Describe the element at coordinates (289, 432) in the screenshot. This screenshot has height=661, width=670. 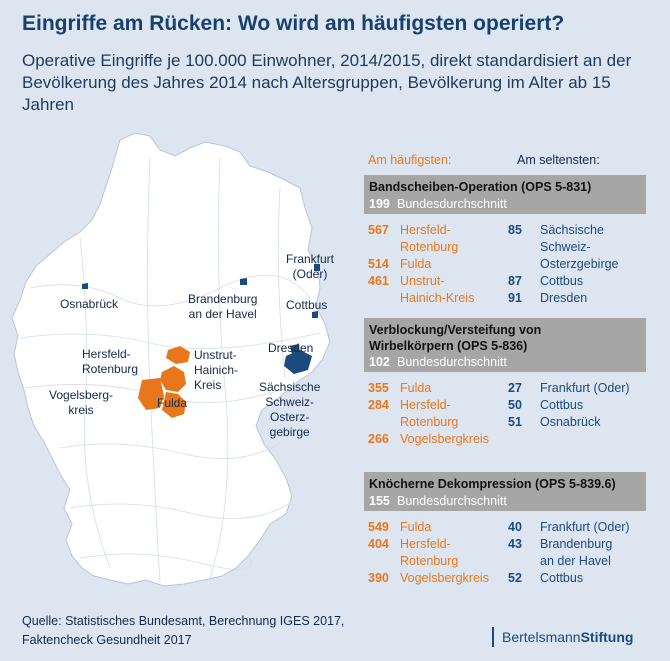
I see `map-label-line: gebirge` at that location.